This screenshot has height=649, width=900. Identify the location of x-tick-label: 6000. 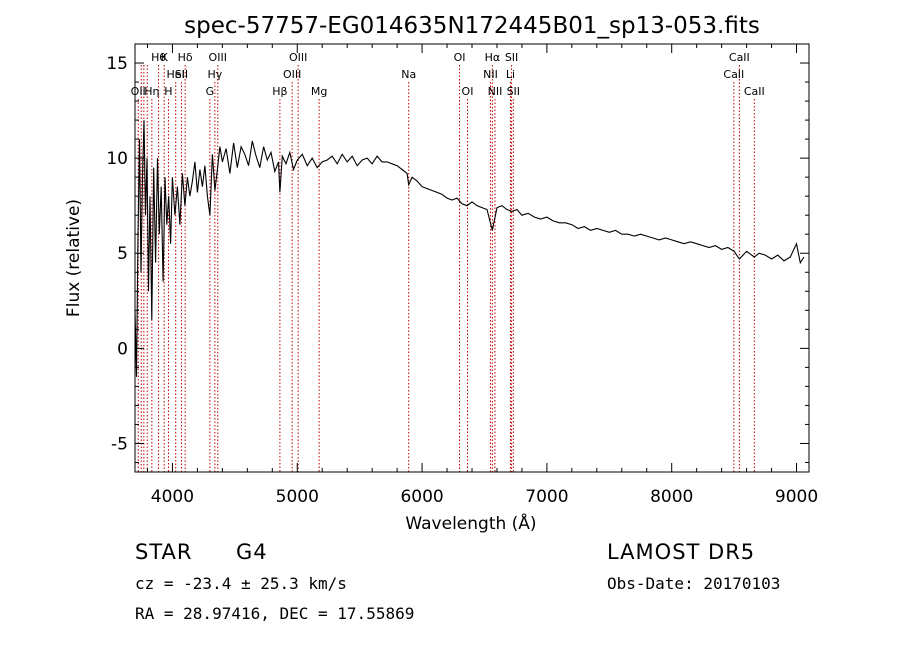
(421, 497).